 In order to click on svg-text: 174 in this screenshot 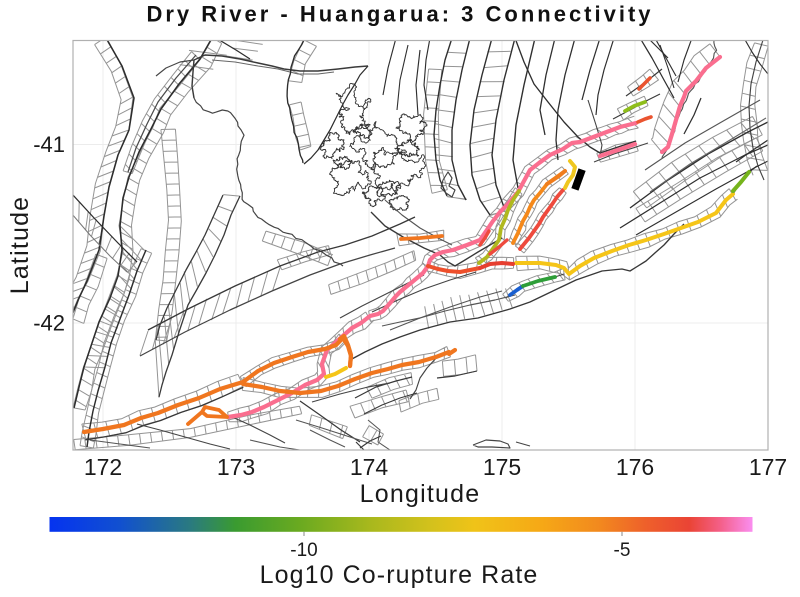, I will do `click(369, 467)`.